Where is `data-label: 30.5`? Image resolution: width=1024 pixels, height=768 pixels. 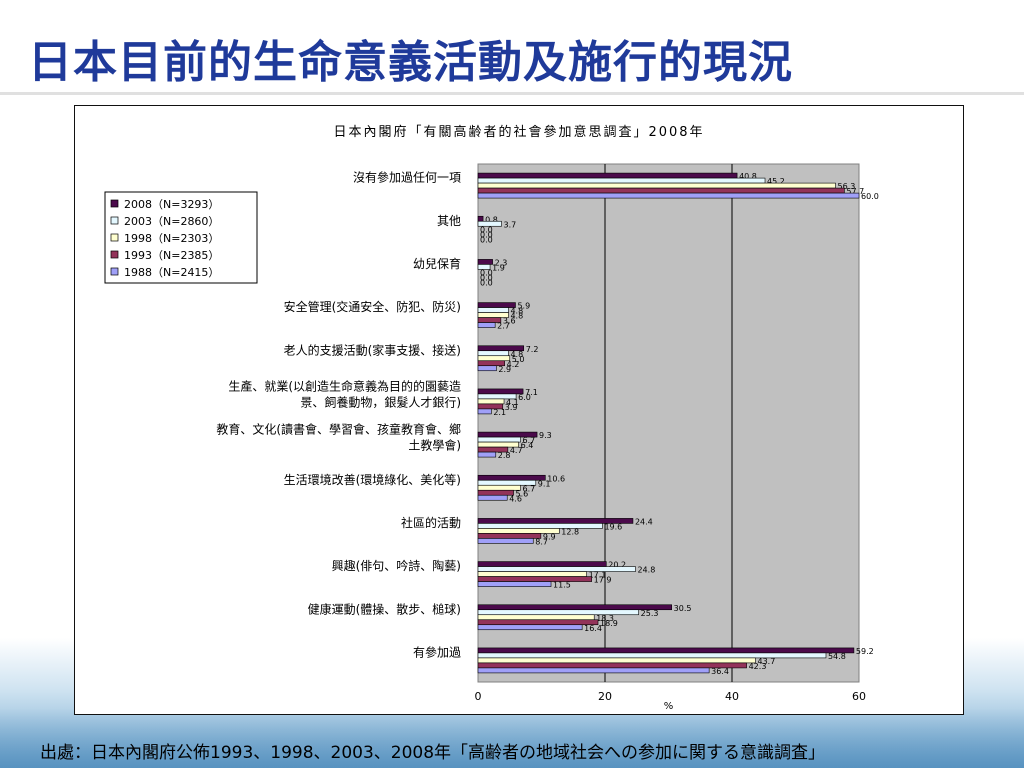
data-label: 30.5 is located at coordinates (683, 608).